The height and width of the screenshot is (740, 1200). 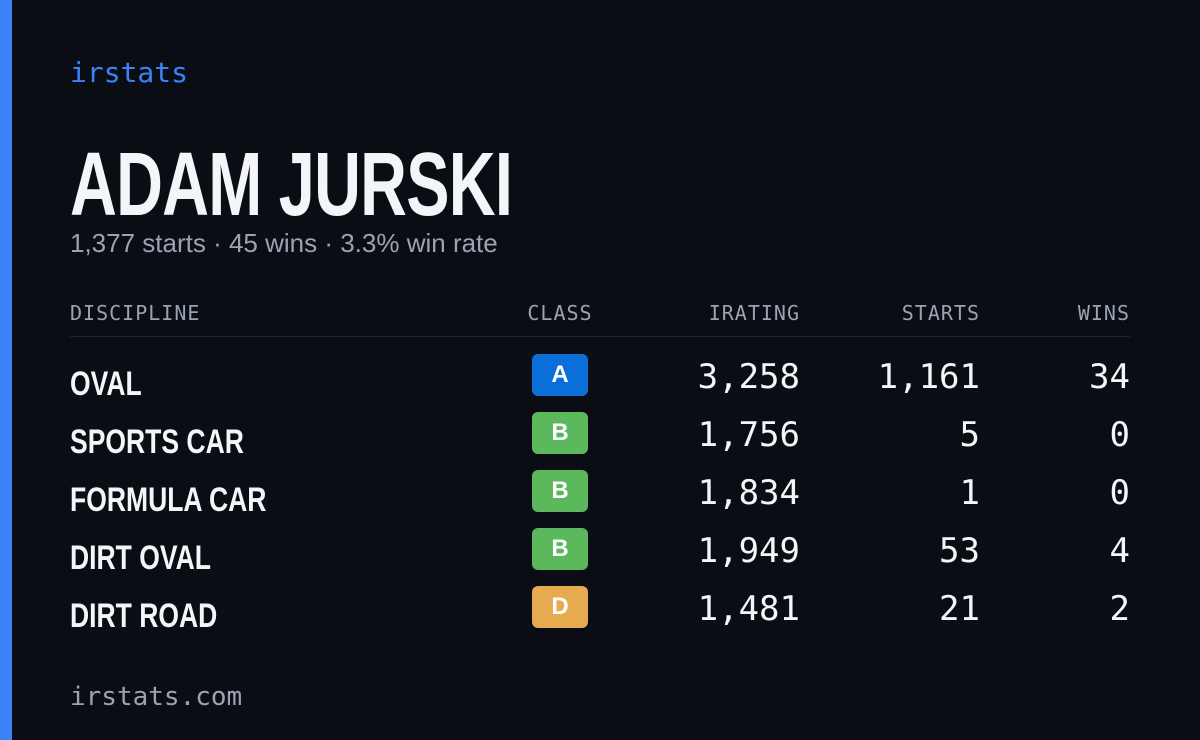 I want to click on irating: 1,756, so click(x=748, y=435).